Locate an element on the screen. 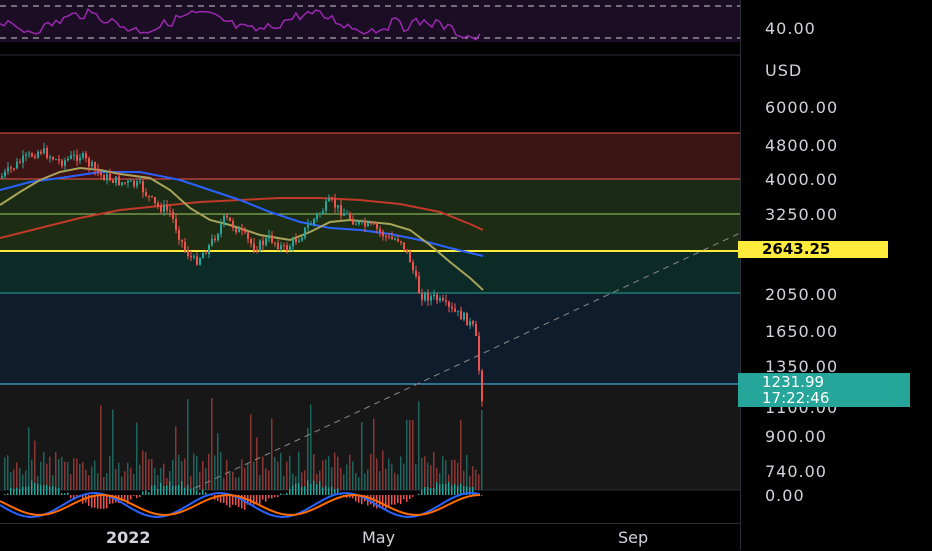  zone-navy is located at coordinates (370, 338).